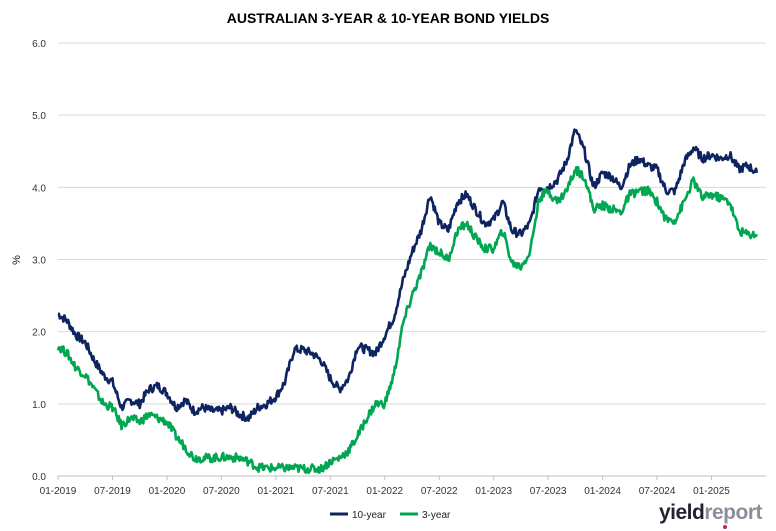 The height and width of the screenshot is (531, 776). I want to click on y-tick-label: 6.0, so click(39, 44).